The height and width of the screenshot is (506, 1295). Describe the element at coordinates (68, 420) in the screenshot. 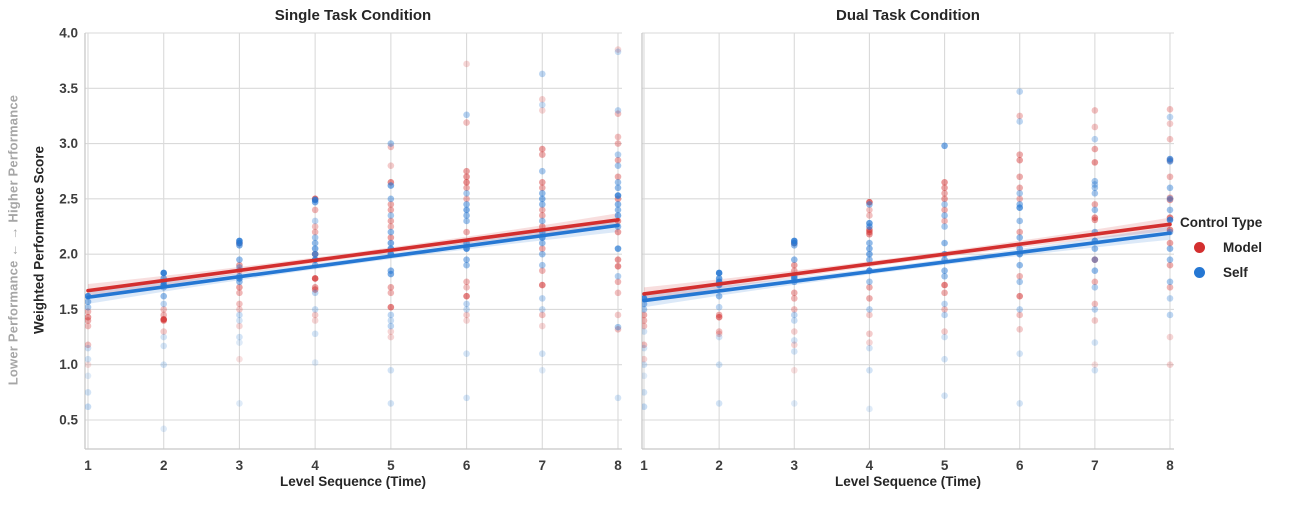

I see `y-tick-label: 0.5` at that location.